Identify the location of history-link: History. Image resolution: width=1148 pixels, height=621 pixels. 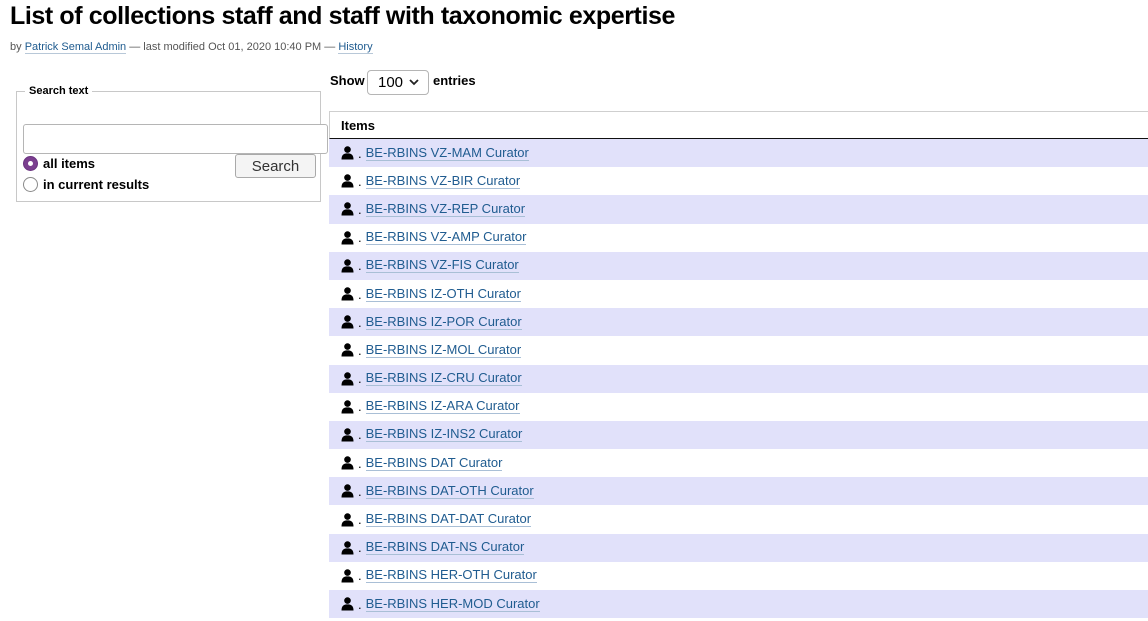
(355, 47).